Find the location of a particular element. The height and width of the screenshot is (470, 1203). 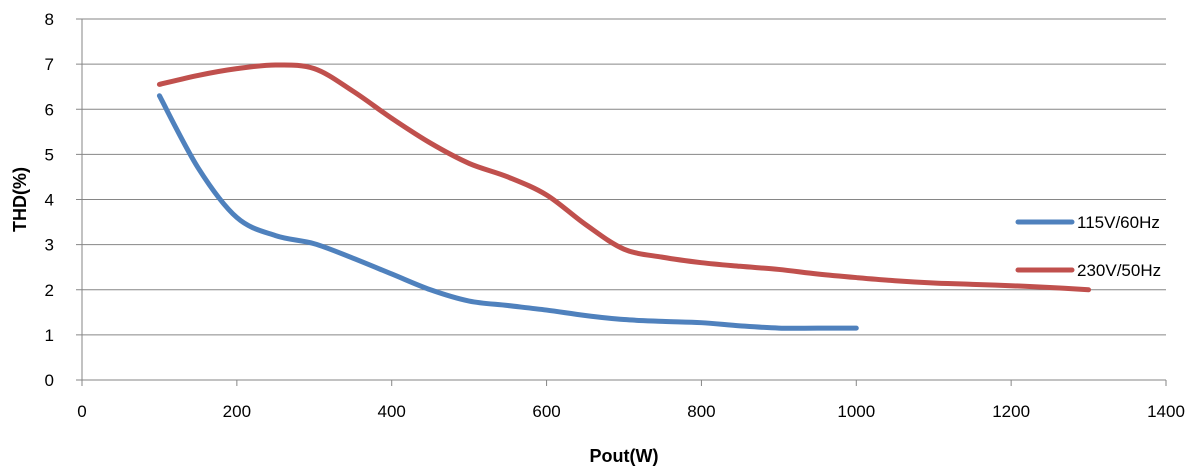

x-tick-label: 600 is located at coordinates (546, 411).